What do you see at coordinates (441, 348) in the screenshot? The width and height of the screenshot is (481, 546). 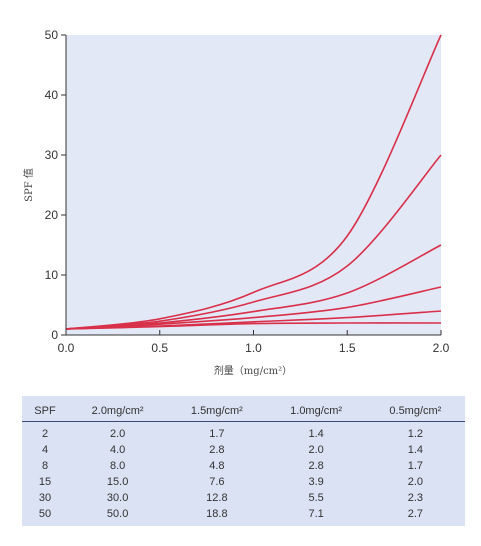 I see `x-tick-label: 2.0` at bounding box center [441, 348].